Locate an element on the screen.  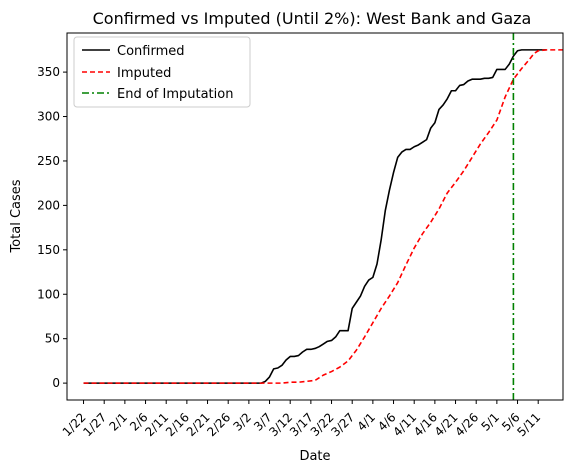
legend-box is located at coordinates (162, 72).